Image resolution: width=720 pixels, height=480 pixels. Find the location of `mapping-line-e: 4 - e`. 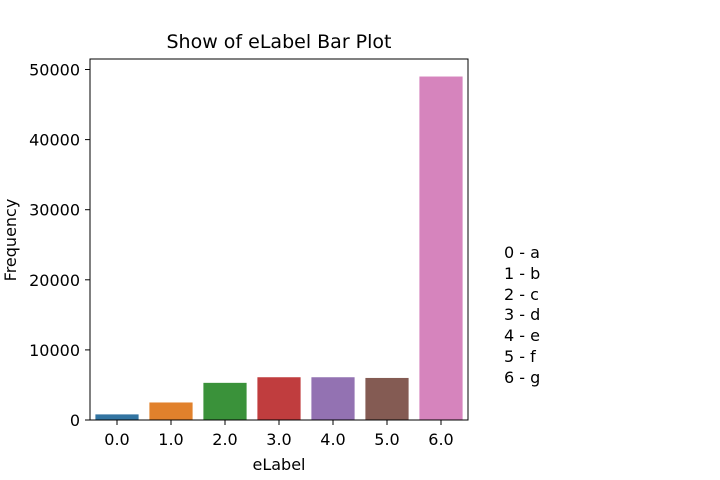

mapping-line-e: 4 - e is located at coordinates (522, 336).